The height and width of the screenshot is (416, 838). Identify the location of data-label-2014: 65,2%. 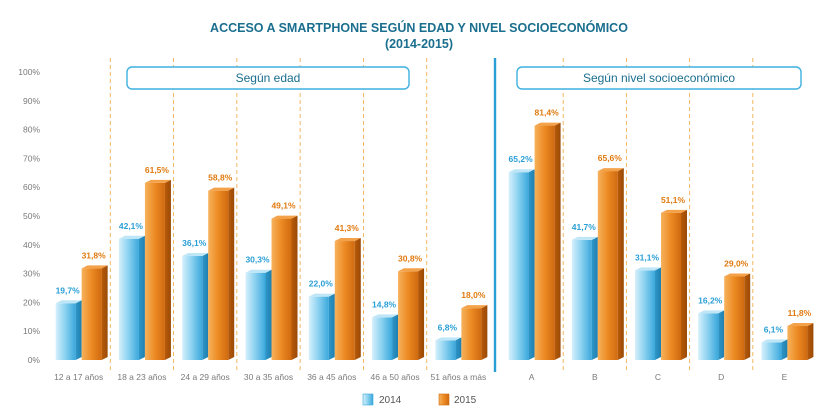
(521, 159).